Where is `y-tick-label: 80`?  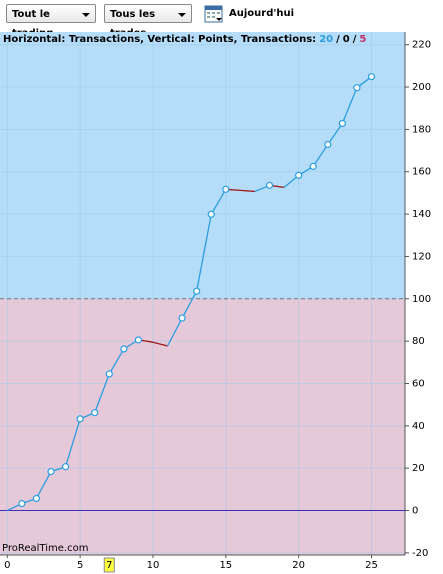 y-tick-label: 80 is located at coordinates (418, 341).